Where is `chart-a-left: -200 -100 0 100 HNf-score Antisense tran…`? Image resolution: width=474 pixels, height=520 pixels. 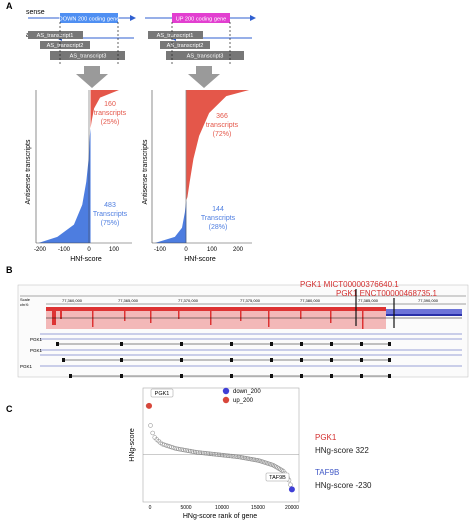
chart-a-left: -200 -100 0 100 HNf-score Antisense tran… is located at coordinates (78, 176).